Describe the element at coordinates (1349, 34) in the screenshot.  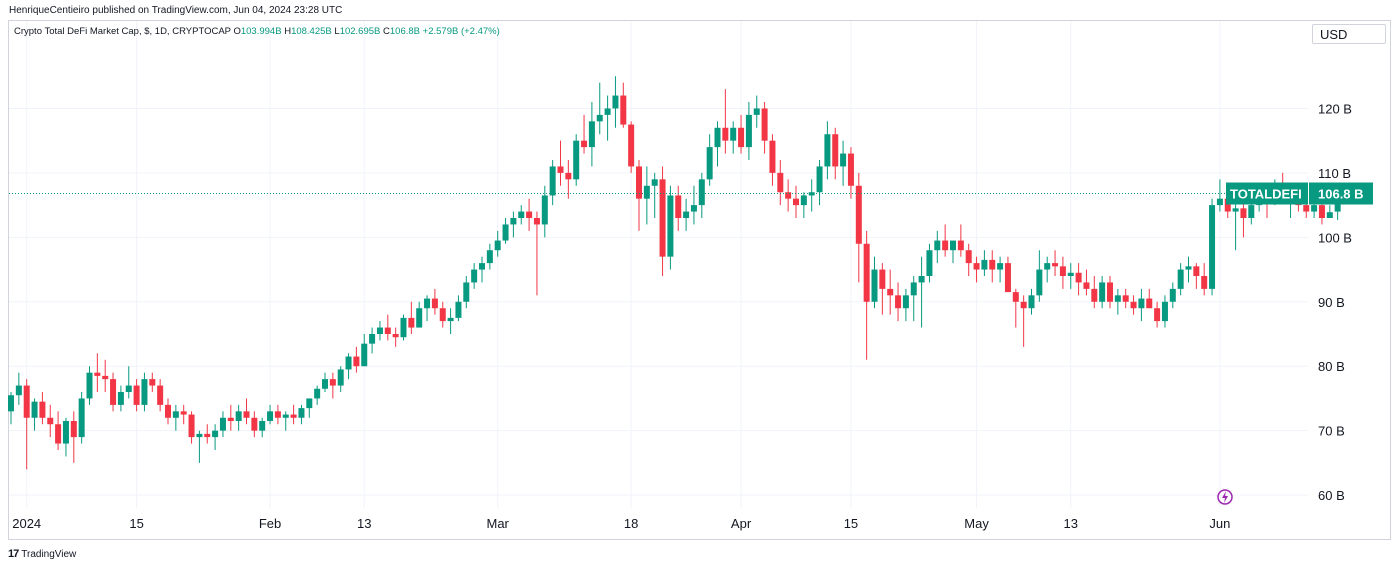
I see `currency-button: USD` at that location.